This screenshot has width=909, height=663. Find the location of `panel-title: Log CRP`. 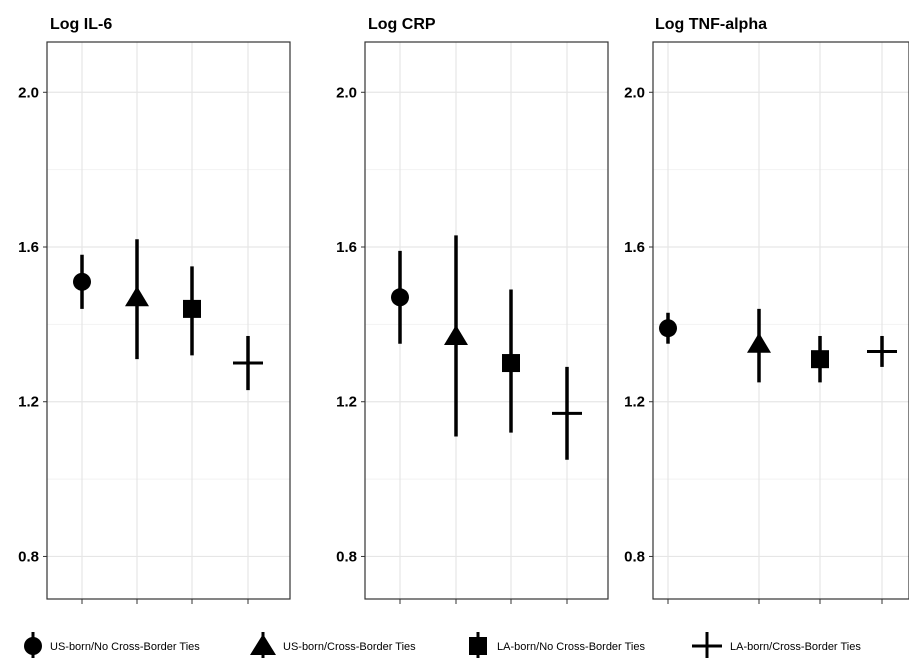

panel-title: Log CRP is located at coordinates (402, 24).